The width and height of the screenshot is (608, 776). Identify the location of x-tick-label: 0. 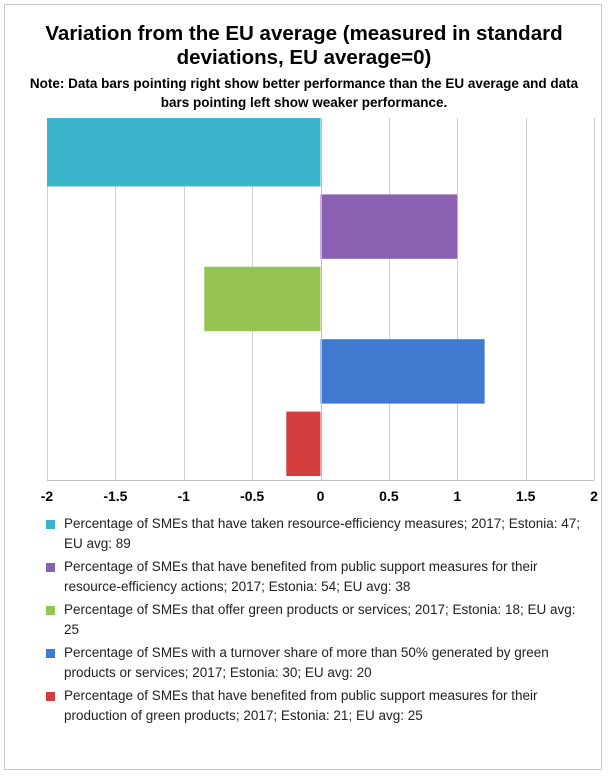
(321, 496).